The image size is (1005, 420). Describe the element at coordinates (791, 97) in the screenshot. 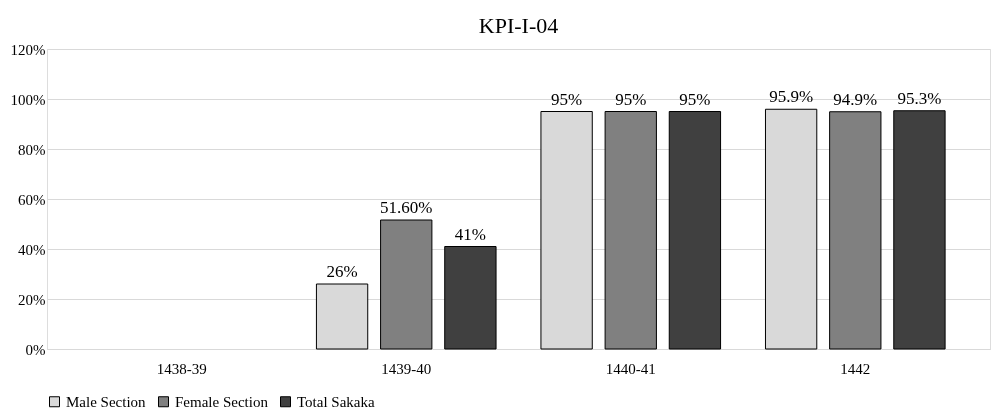

I see `data-label: 95.9%` at that location.